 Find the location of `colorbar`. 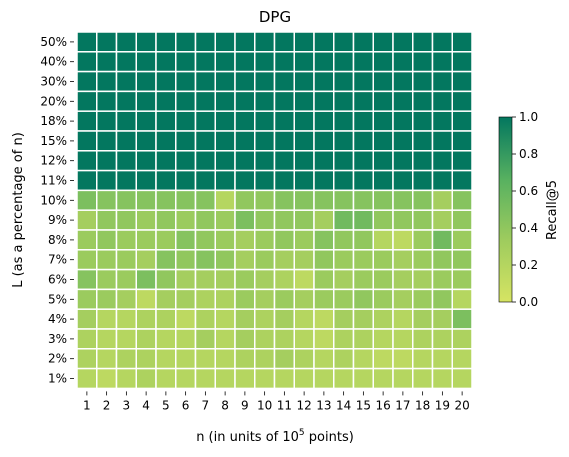

colorbar is located at coordinates (505, 209).